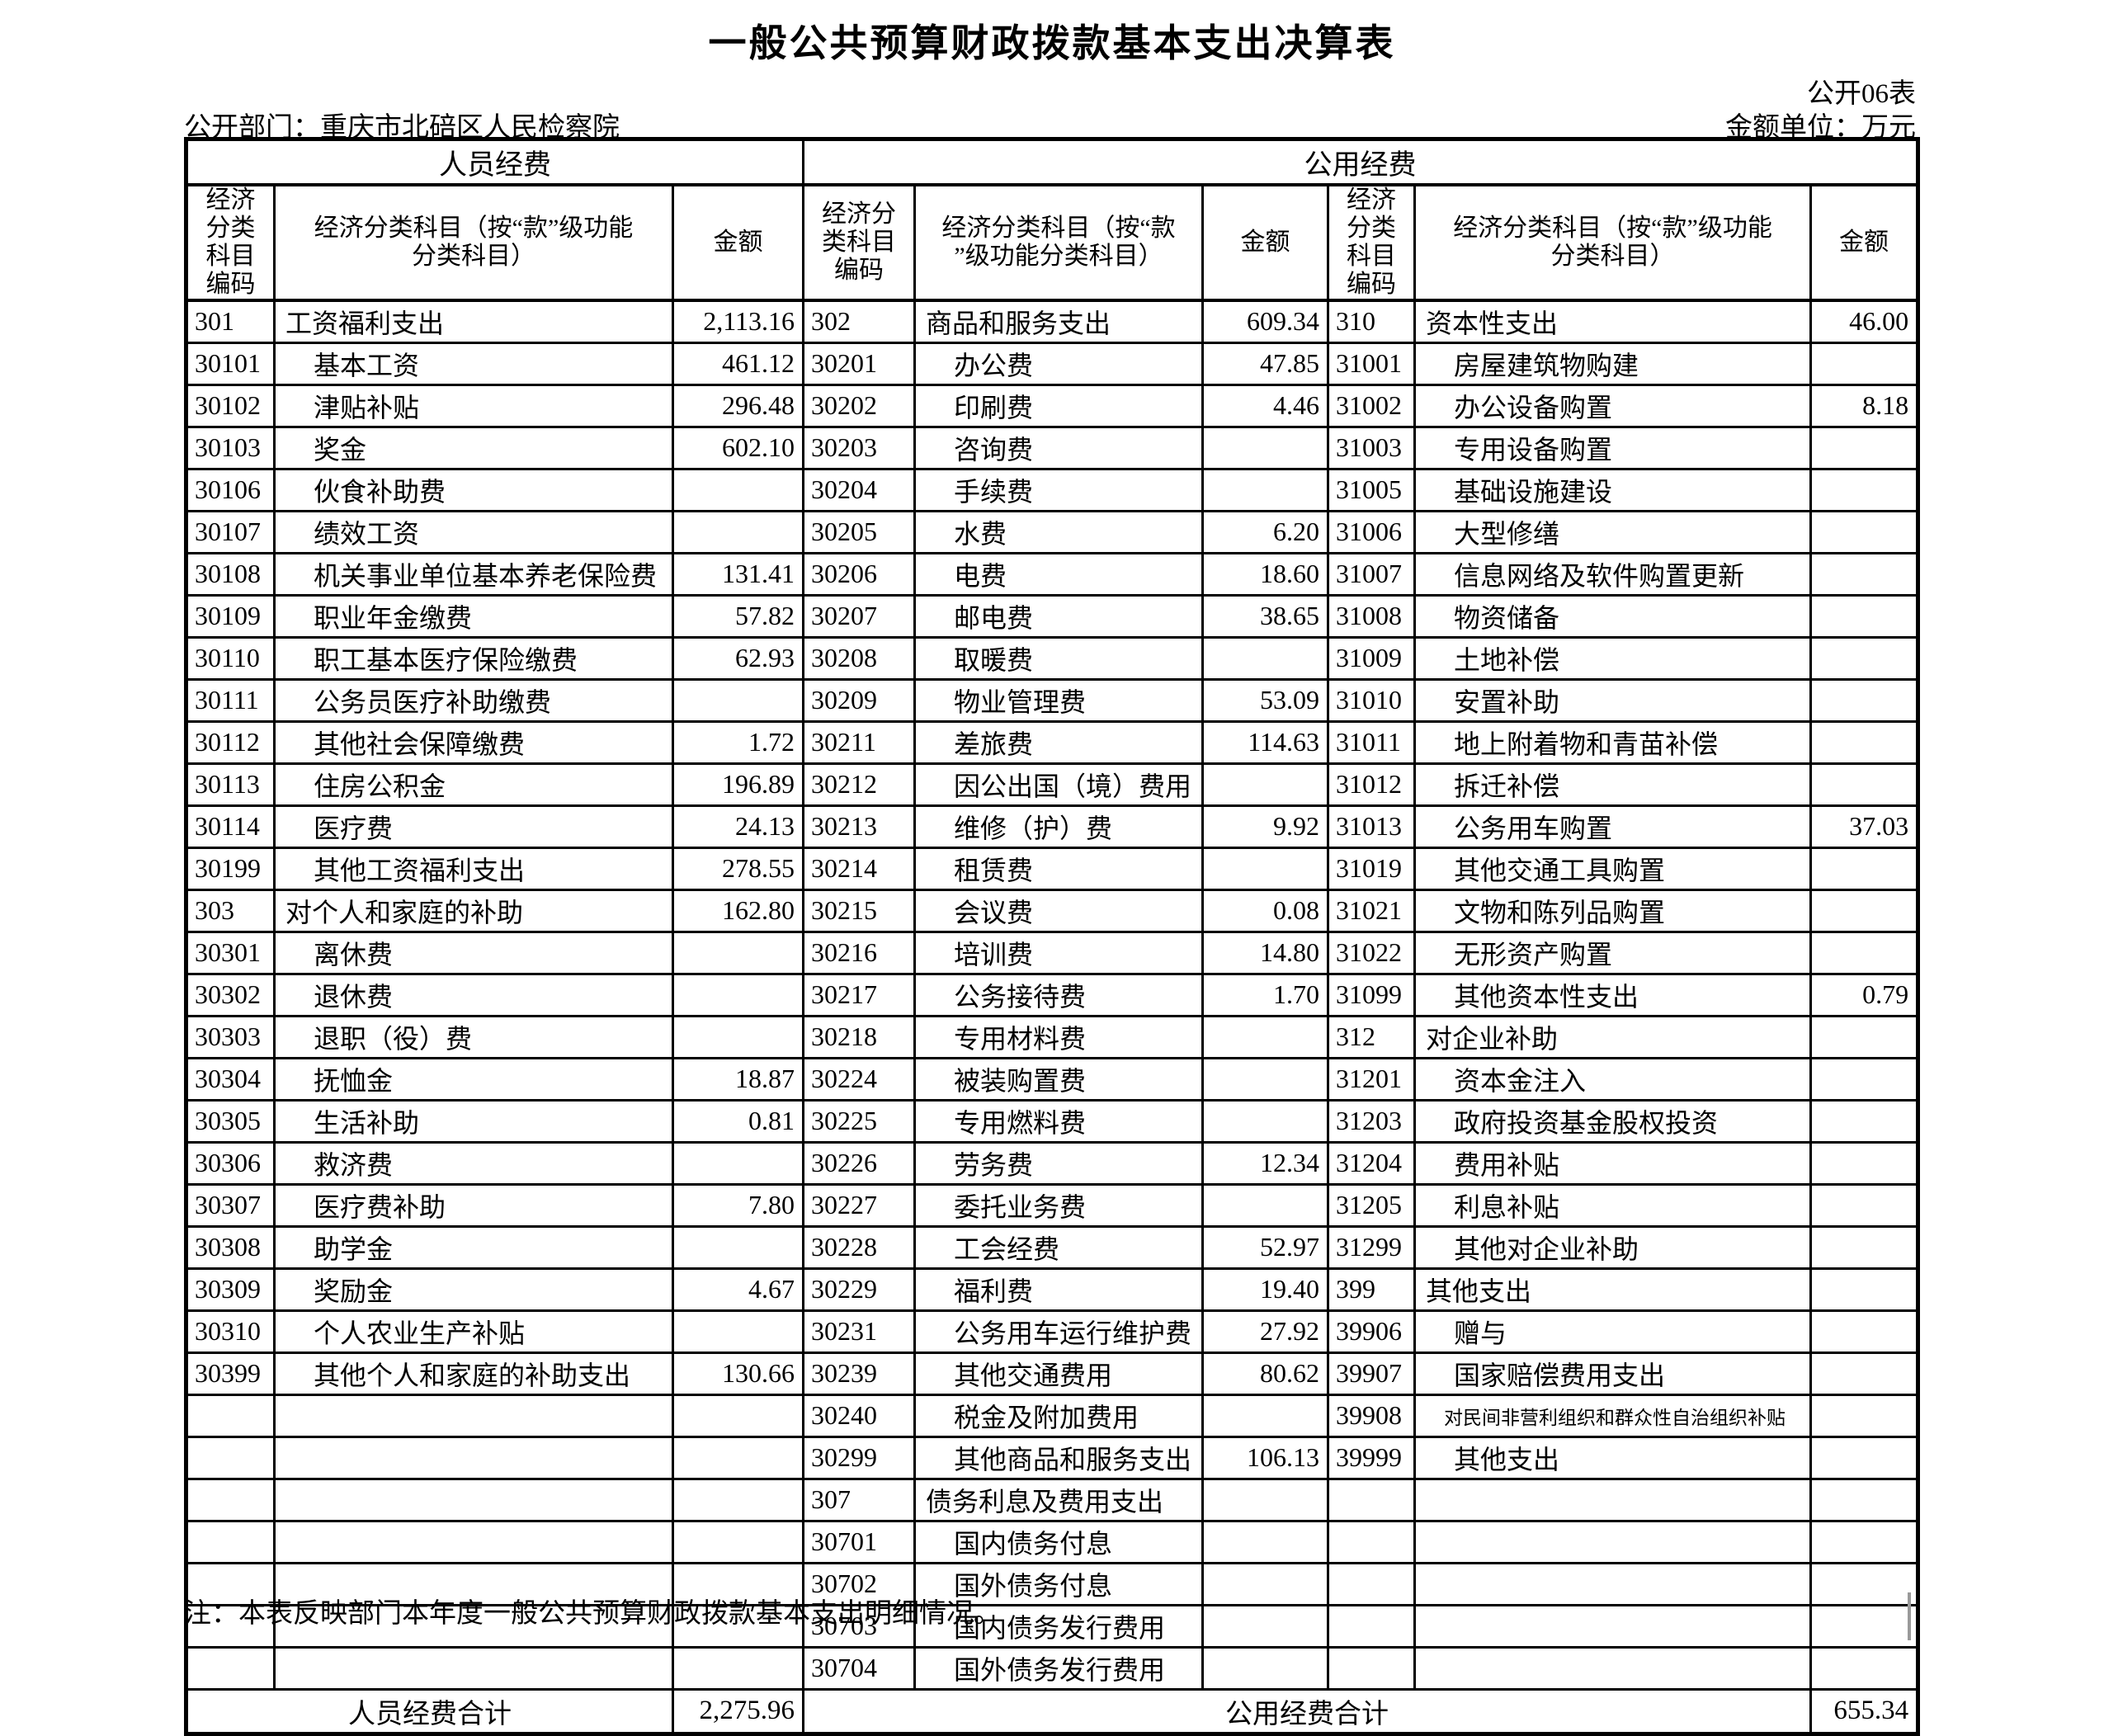  What do you see at coordinates (1372, 658) in the screenshot?
I see `code-cell: 31009` at bounding box center [1372, 658].